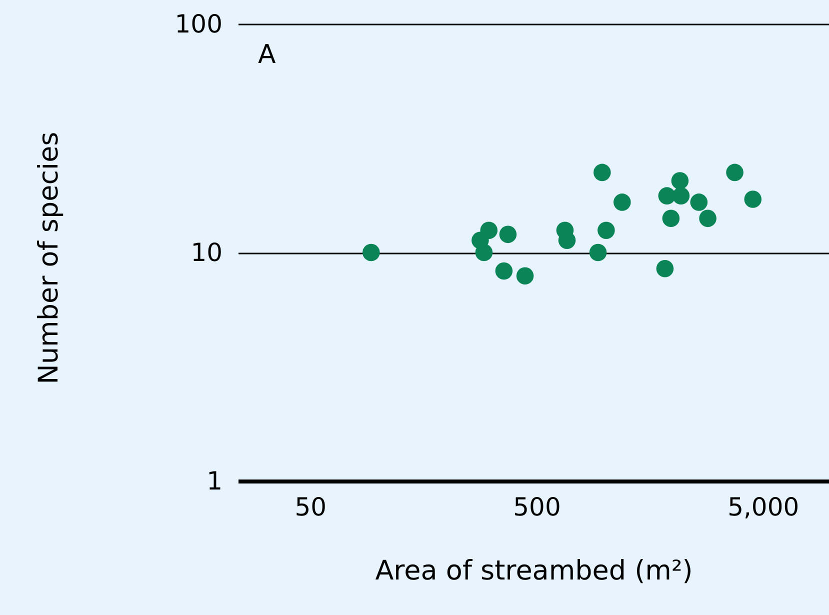 The image size is (829, 615). I want to click on y-tick-label: 100, so click(198, 24).